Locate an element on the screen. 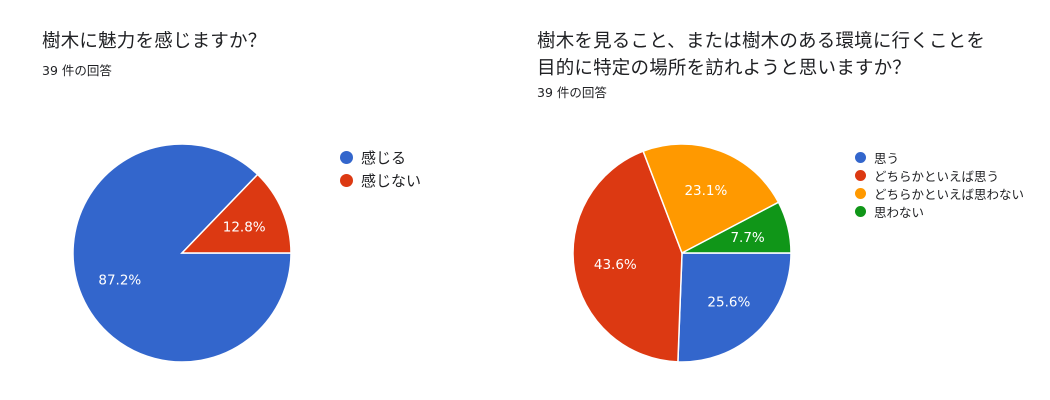 The image size is (1050, 400). slice-value-label: 43.6% is located at coordinates (615, 265).